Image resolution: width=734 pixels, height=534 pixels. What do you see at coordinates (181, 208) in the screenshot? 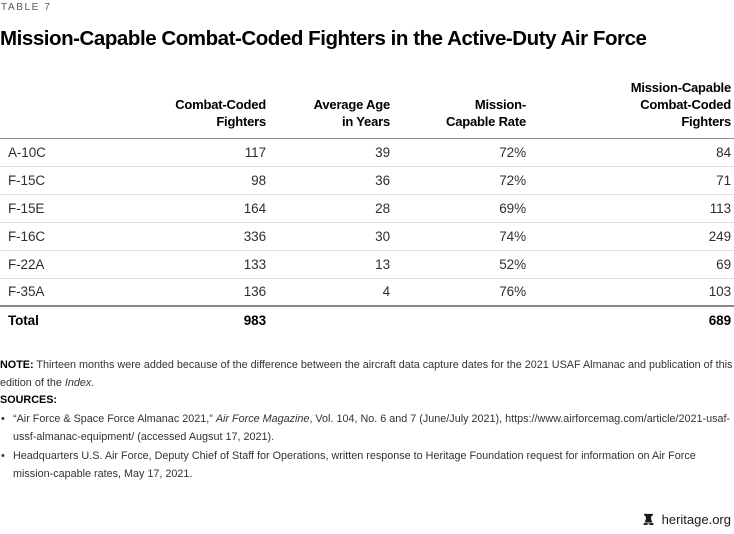
I see `combat-coded-cell: 164` at bounding box center [181, 208].